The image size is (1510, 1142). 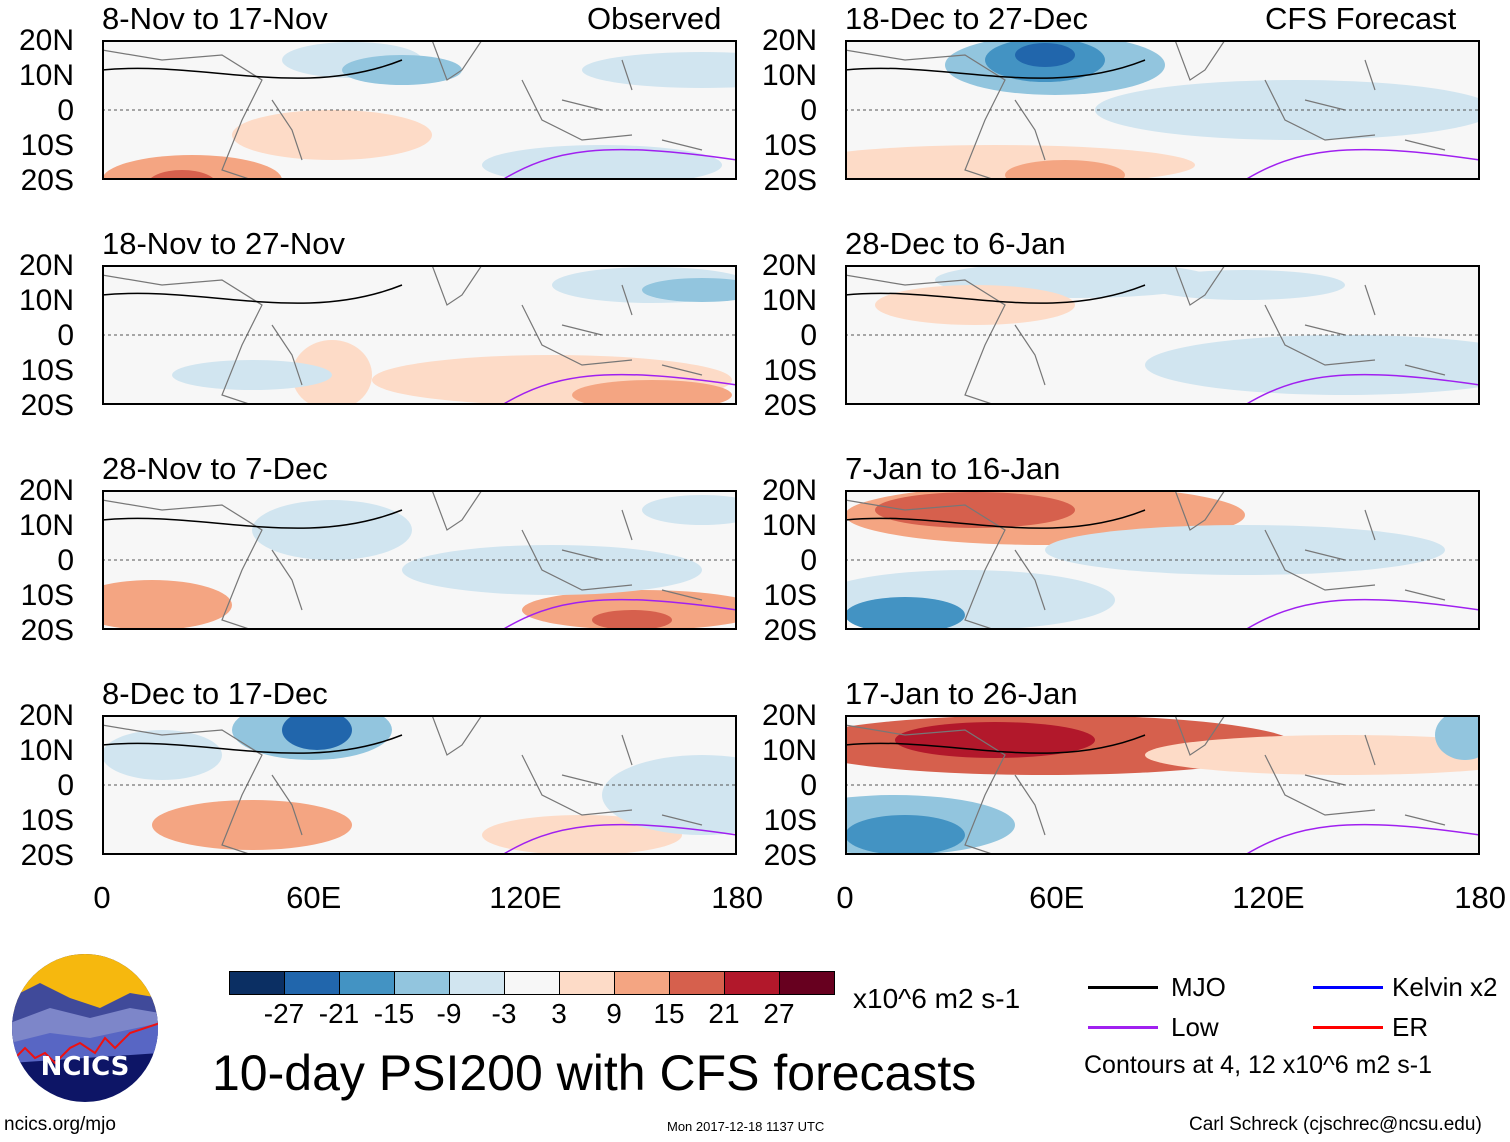 What do you see at coordinates (966, 18) in the screenshot?
I see `panel-title: 18-Dec to 27-Dec` at bounding box center [966, 18].